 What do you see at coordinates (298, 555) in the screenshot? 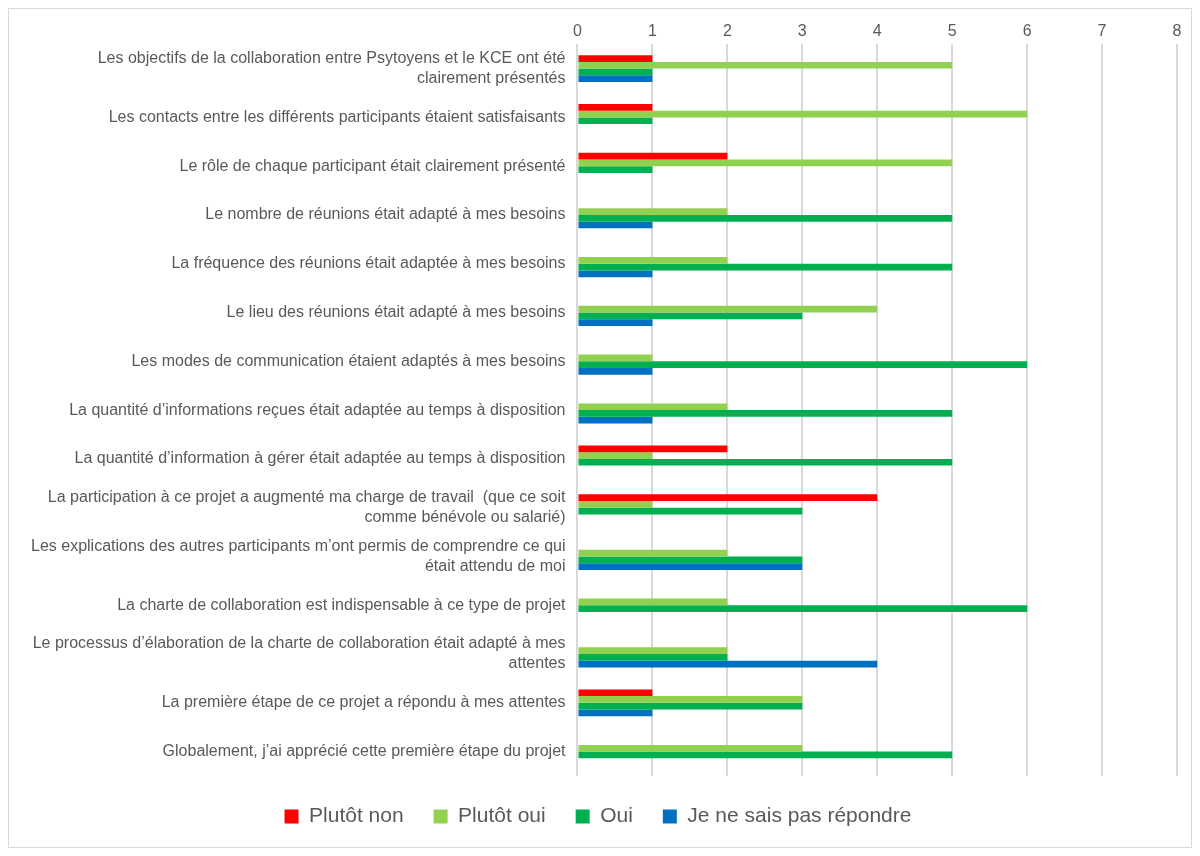
I see `y-tick-label: Les explications des autres participants m’ont permis de comprendre ce qui était attendu de moi` at bounding box center [298, 555].